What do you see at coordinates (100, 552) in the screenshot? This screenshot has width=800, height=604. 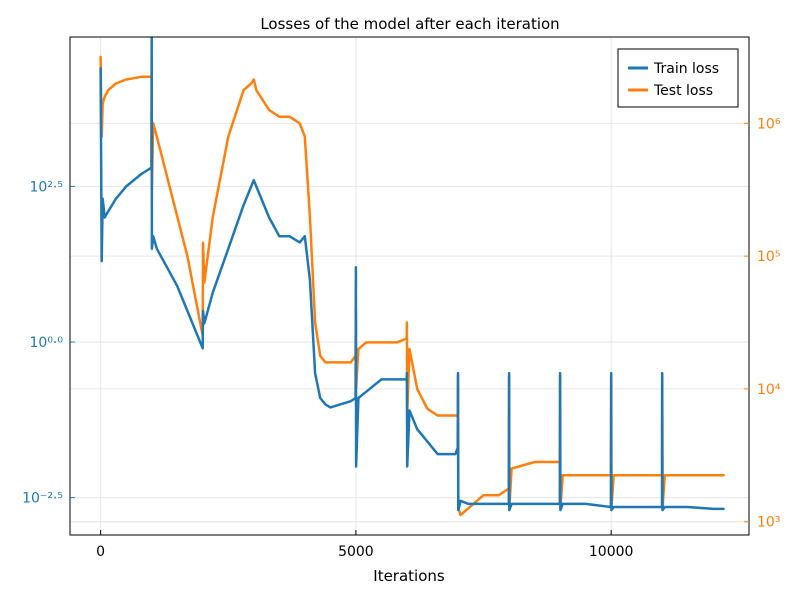 I see `x-tick-label: 0` at bounding box center [100, 552].